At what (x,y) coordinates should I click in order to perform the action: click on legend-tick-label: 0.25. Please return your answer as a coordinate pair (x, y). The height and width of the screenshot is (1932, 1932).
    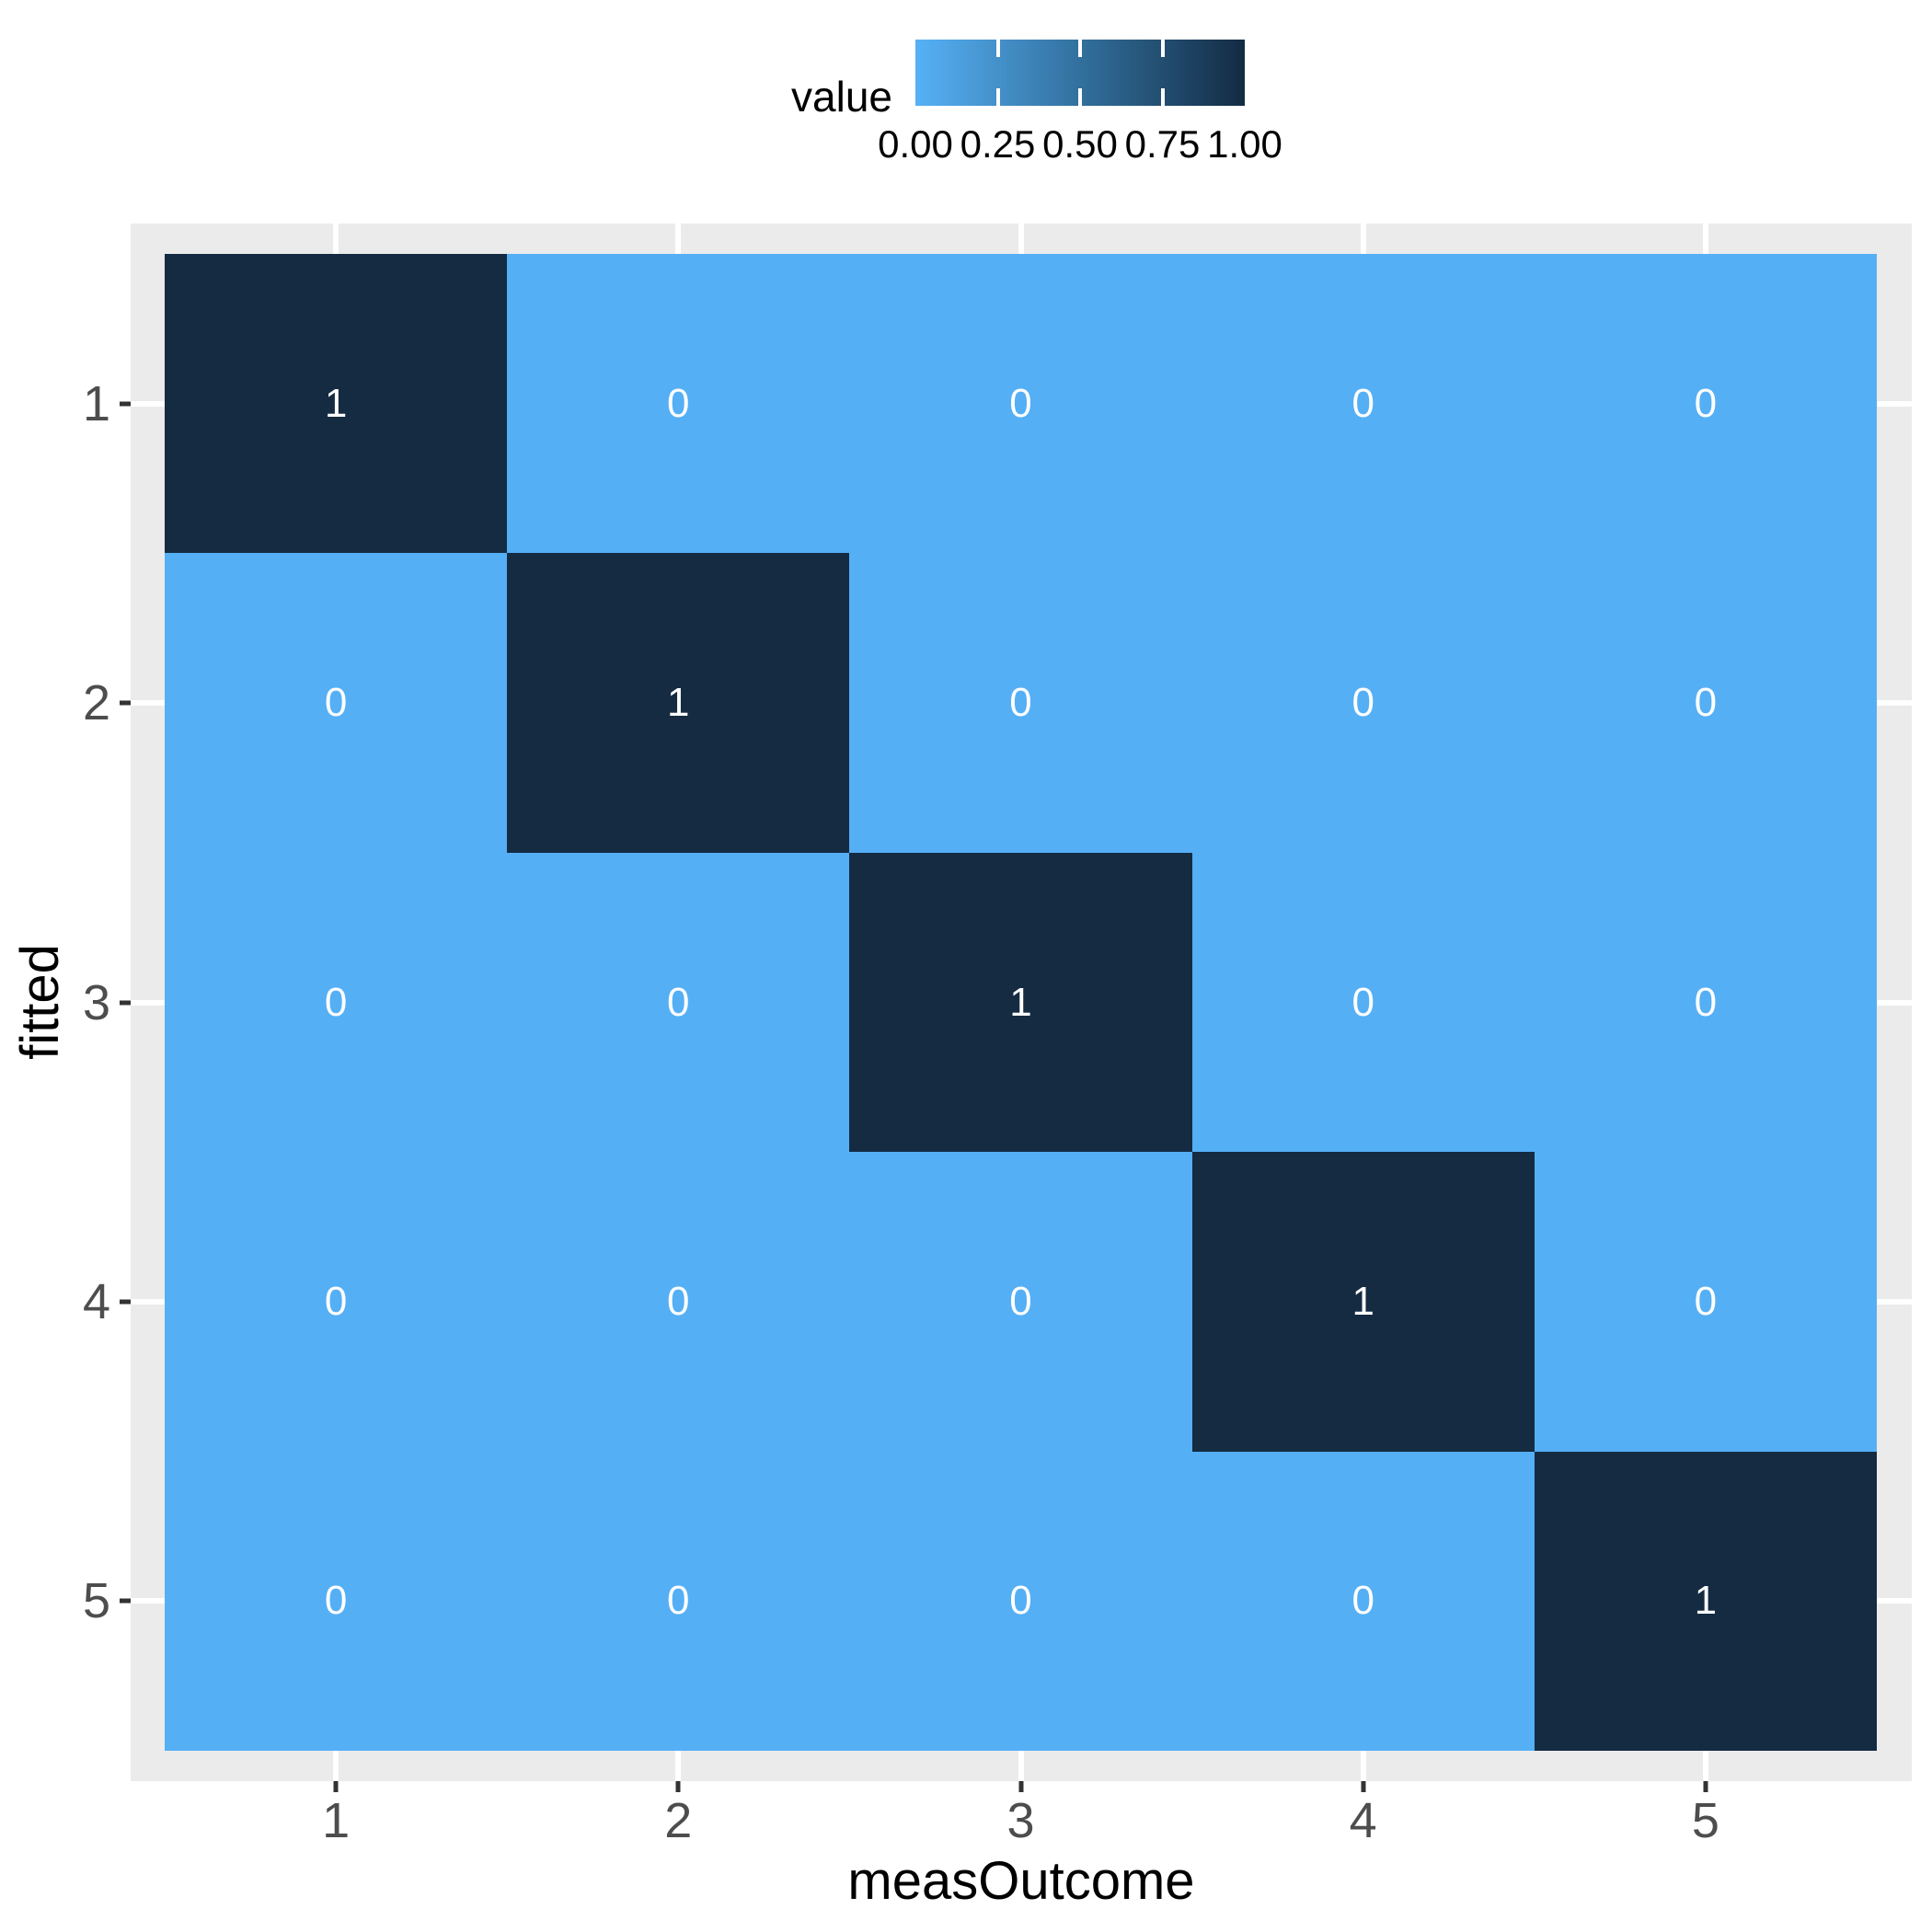
    Looking at the image, I should click on (998, 144).